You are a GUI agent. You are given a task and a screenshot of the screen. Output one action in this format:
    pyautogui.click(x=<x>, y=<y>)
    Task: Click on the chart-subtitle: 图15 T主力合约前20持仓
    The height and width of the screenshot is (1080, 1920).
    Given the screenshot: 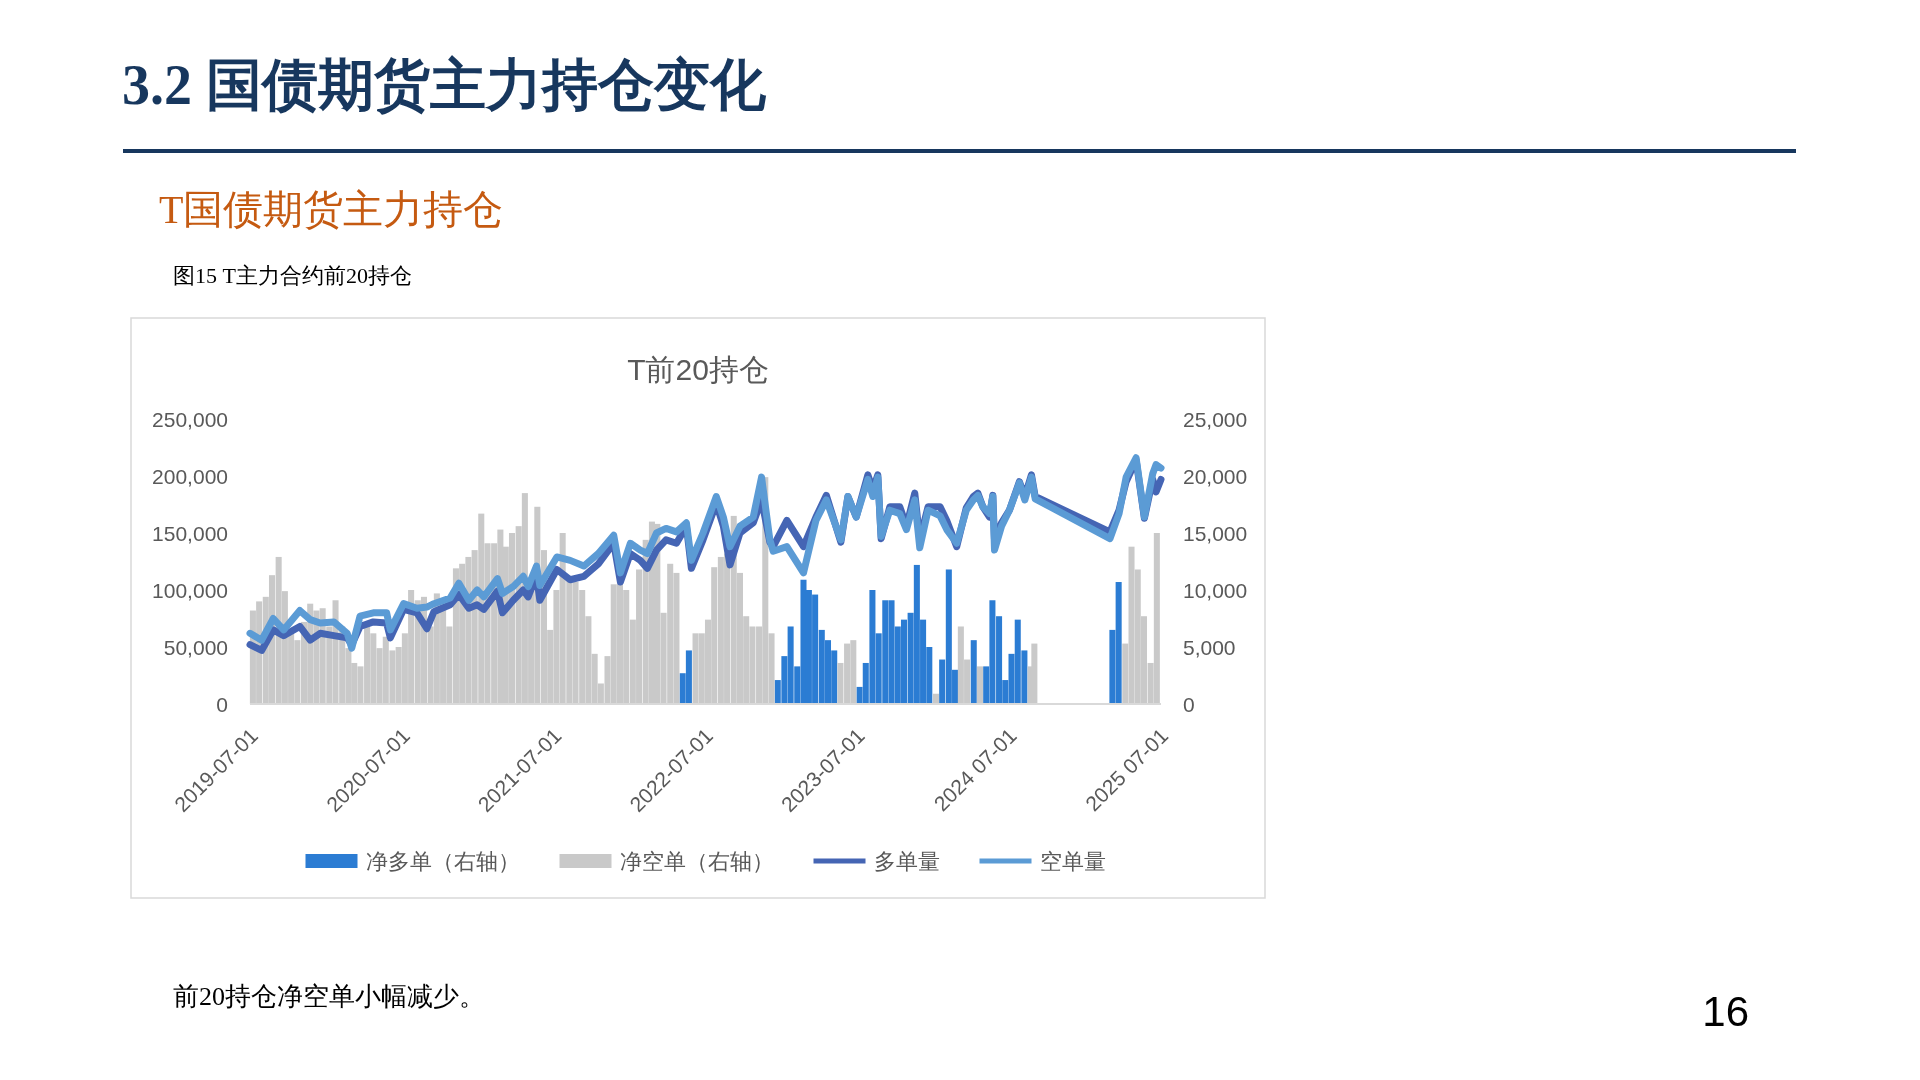 What is the action you would take?
    pyautogui.click(x=292, y=275)
    